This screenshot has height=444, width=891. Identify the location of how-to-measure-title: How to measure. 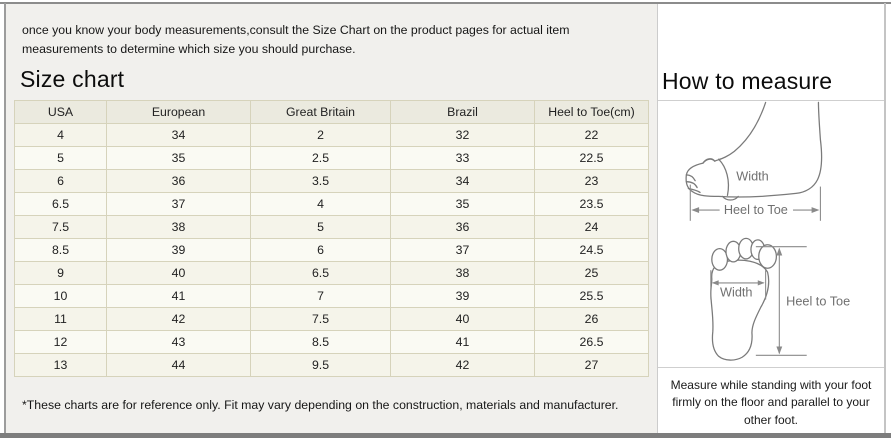
(747, 81).